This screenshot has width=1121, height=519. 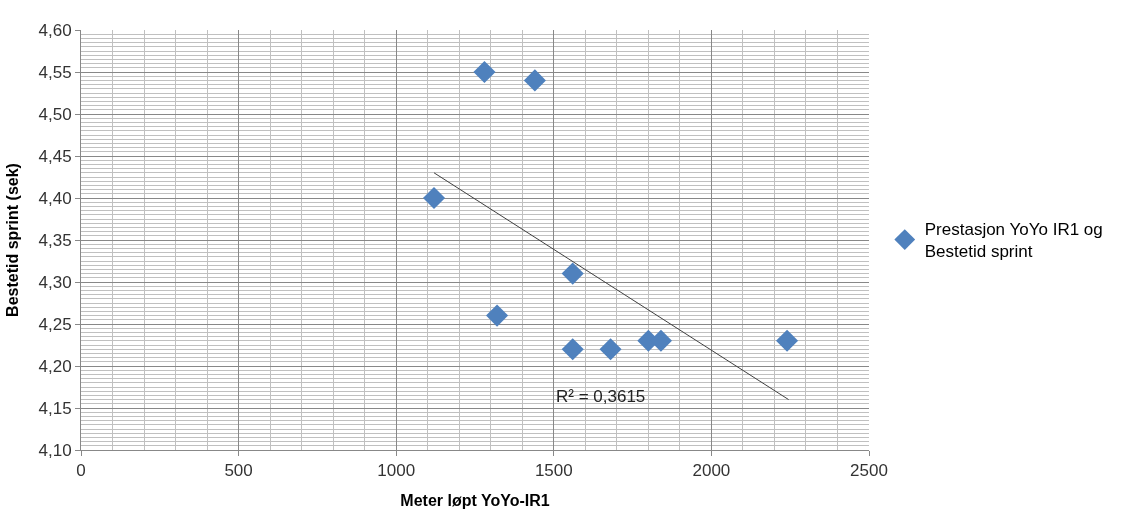 I want to click on y-tick-label: 4,40, so click(x=55, y=198).